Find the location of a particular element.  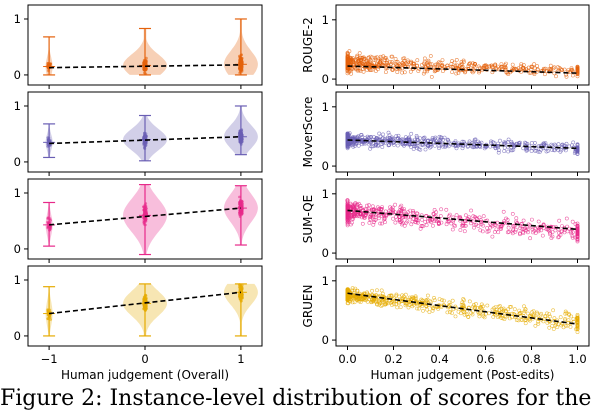

trend-line is located at coordinates (462, 69).